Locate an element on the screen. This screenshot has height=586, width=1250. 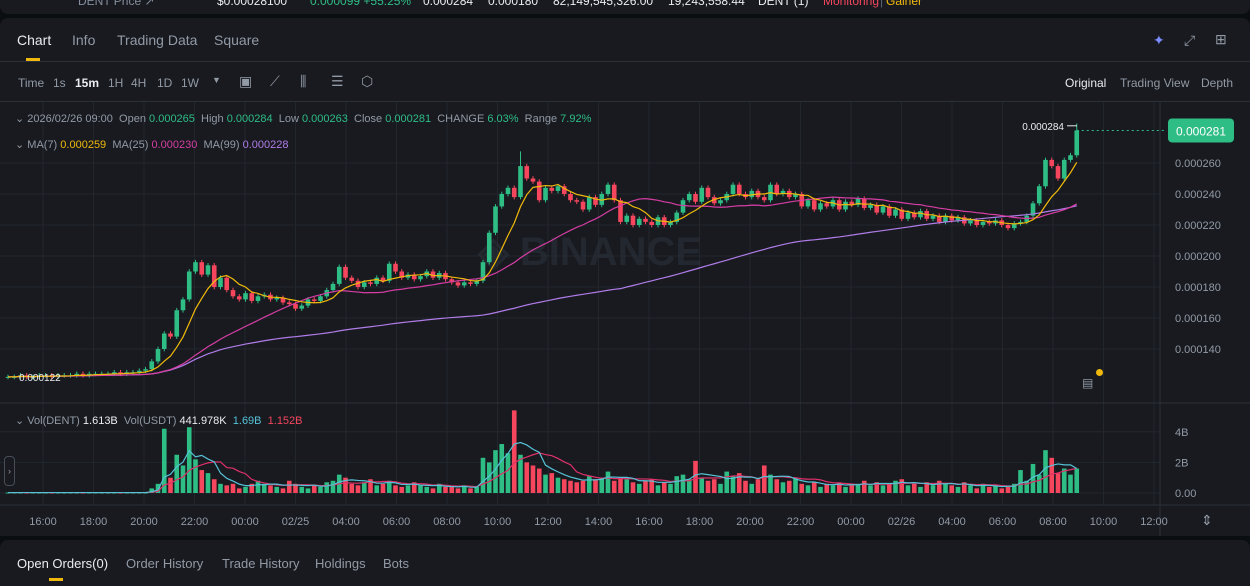
layout-grid-icon: ⊞ is located at coordinates (1221, 39).